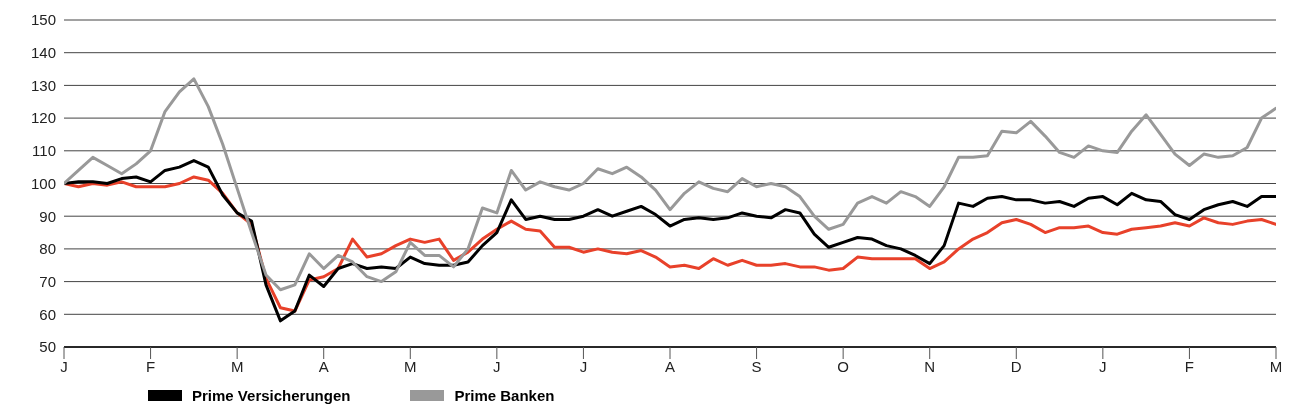 Image resolution: width=1290 pixels, height=418 pixels. Describe the element at coordinates (43, 118) in the screenshot. I see `y-tick-label: 120` at that location.